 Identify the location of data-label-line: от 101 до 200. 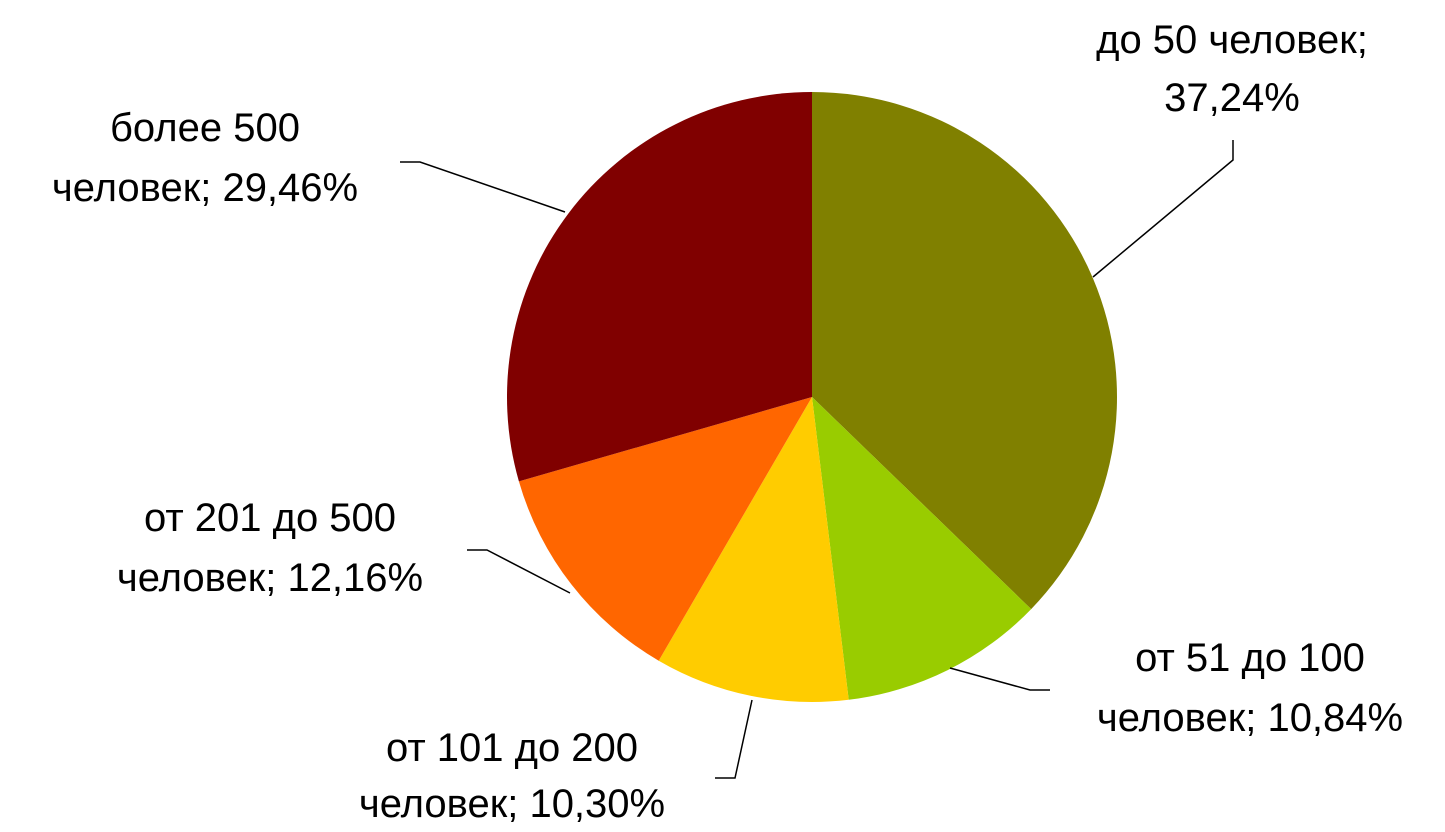
(512, 748).